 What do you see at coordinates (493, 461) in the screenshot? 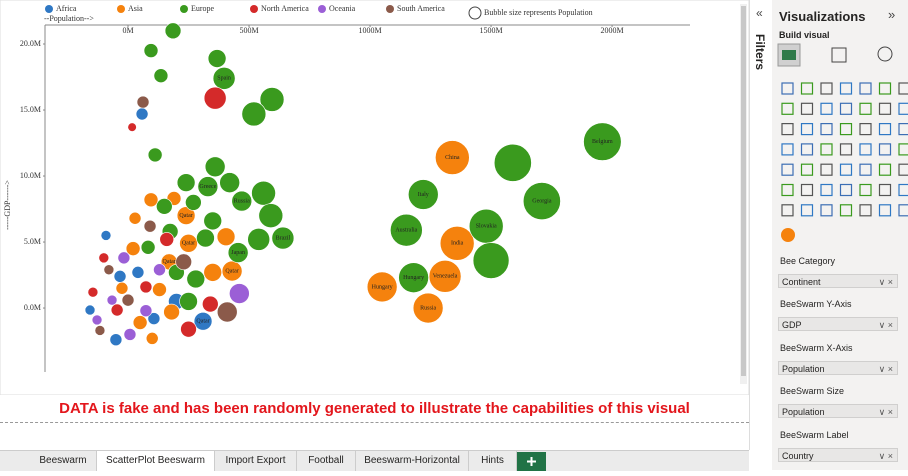
I see `page-tab: Hints` at bounding box center [493, 461].